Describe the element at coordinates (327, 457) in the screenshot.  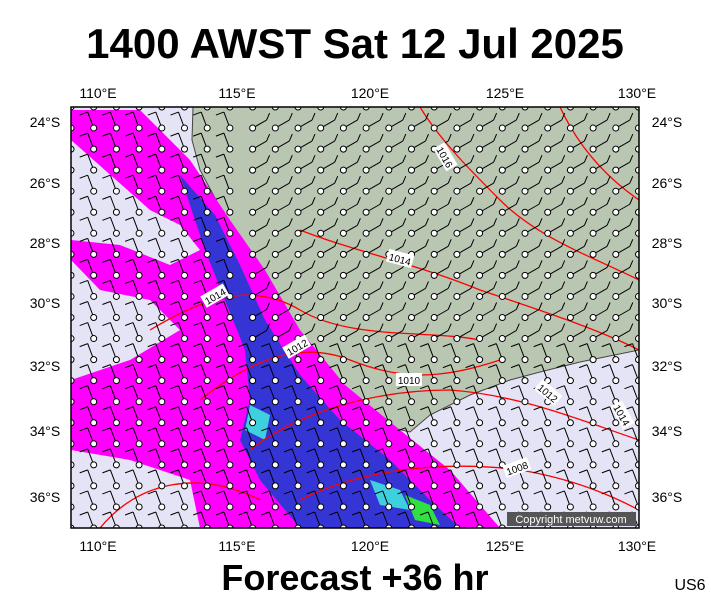
I see `precipitation-cyan` at that location.